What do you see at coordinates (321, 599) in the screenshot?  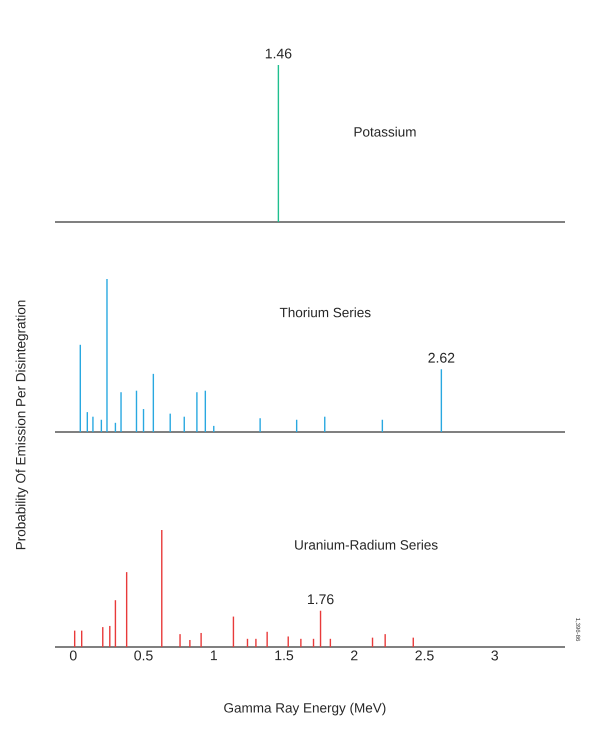 I see `annotation: 1.76` at bounding box center [321, 599].